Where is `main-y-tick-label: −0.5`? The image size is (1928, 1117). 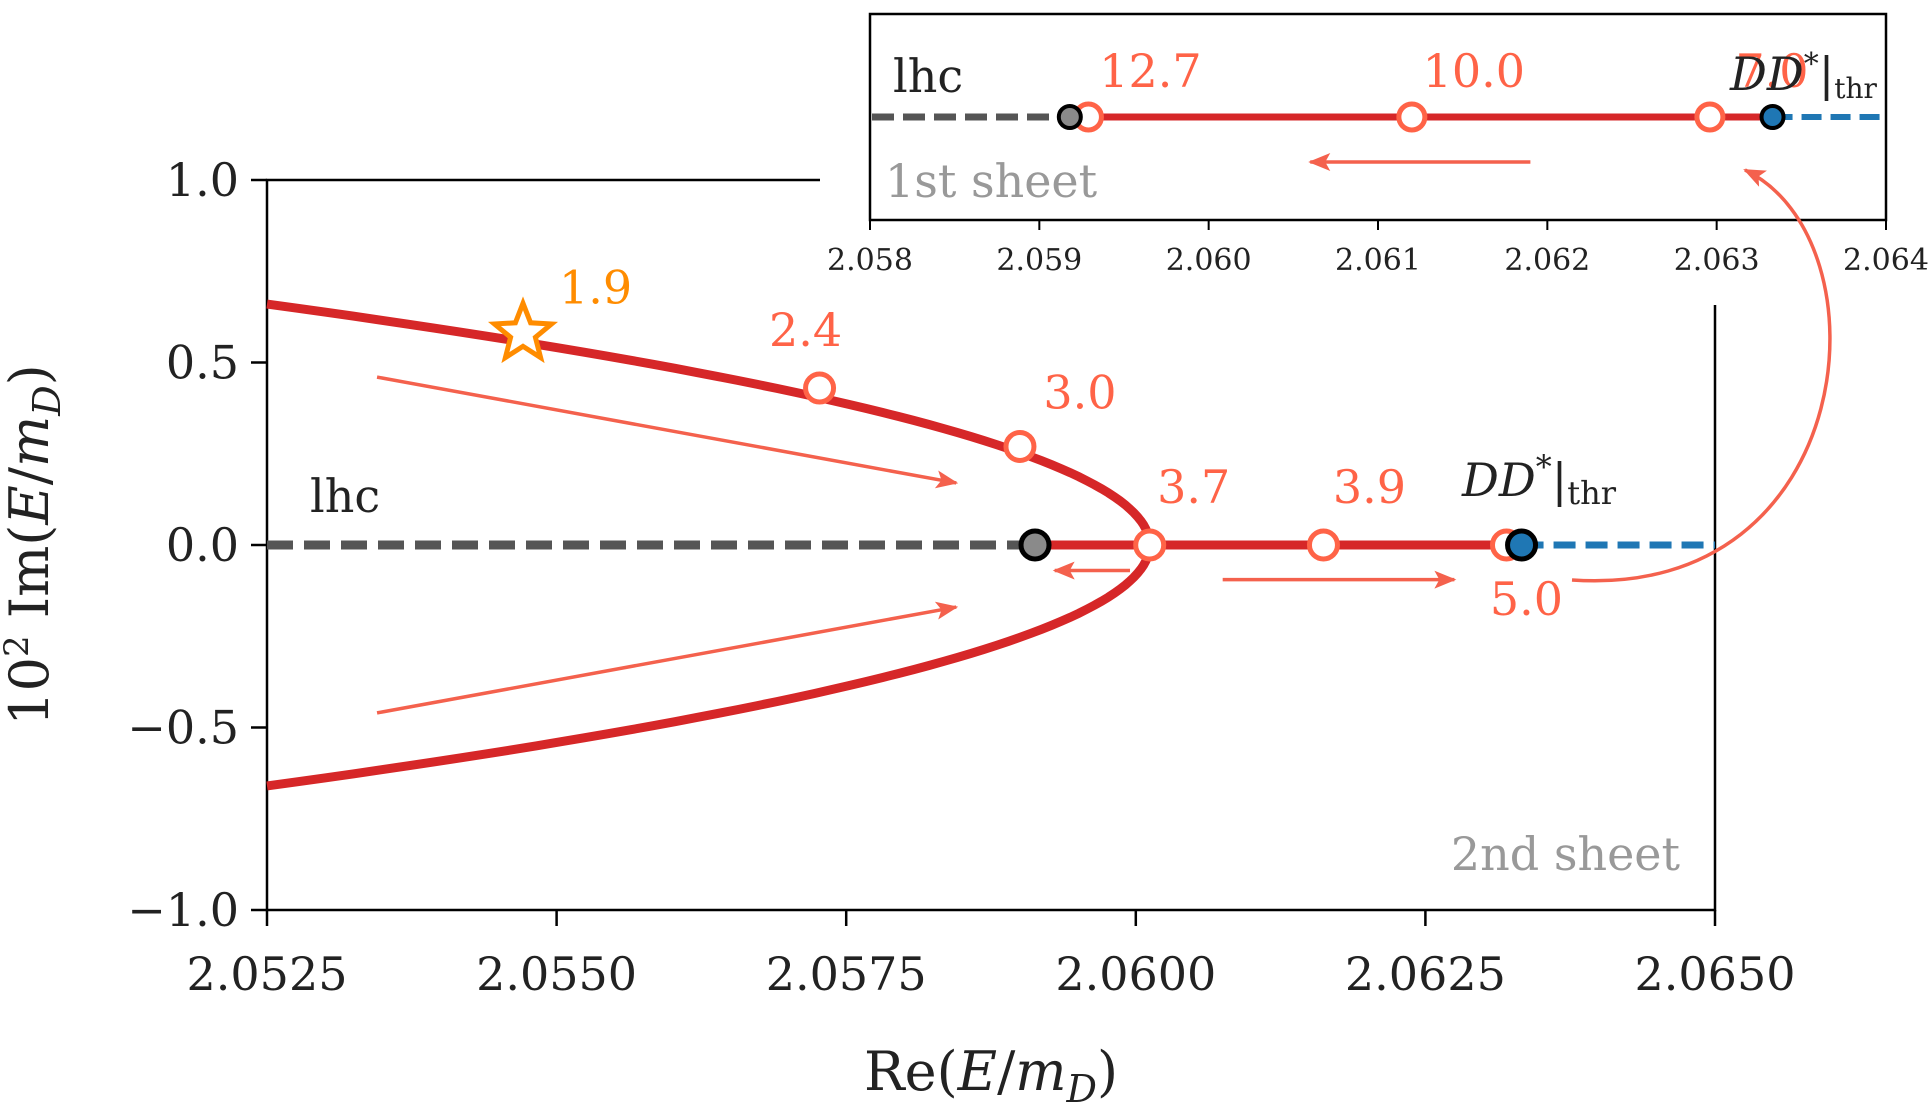 main-y-tick-label: −0.5 is located at coordinates (183, 728).